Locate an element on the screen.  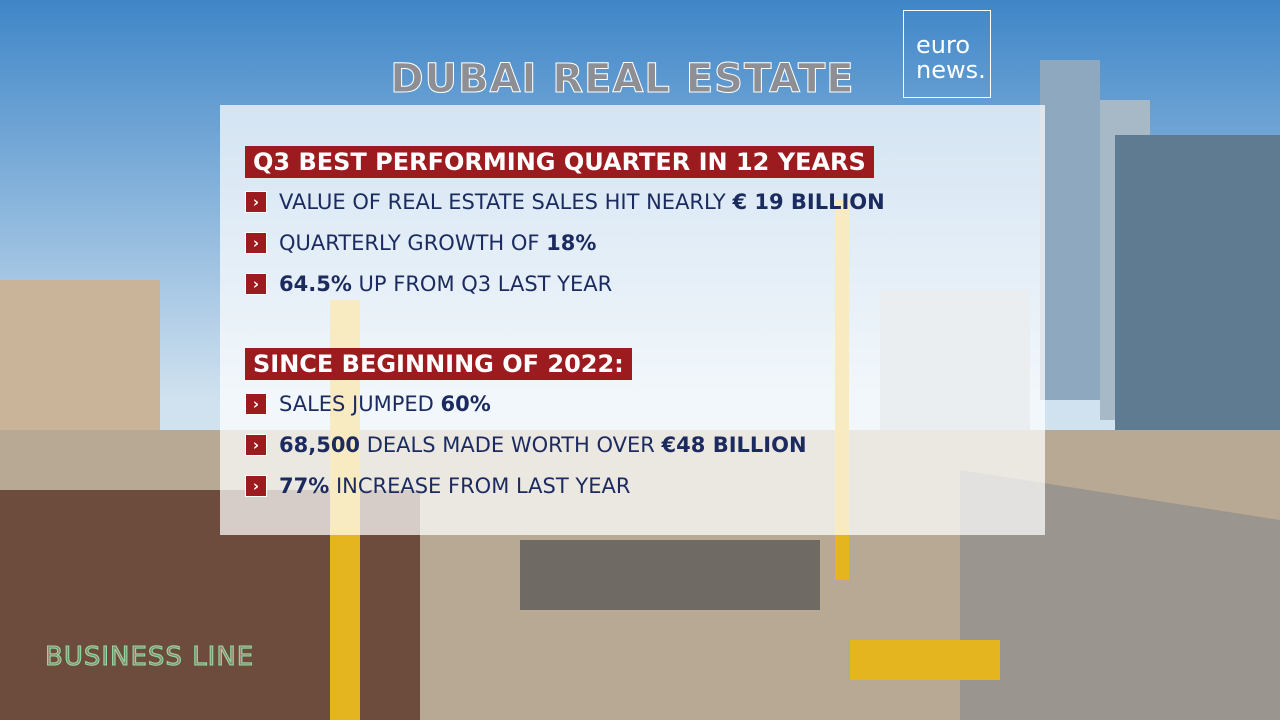
bullet-text: INCREASE FROM LAST YEAR is located at coordinates (480, 486).